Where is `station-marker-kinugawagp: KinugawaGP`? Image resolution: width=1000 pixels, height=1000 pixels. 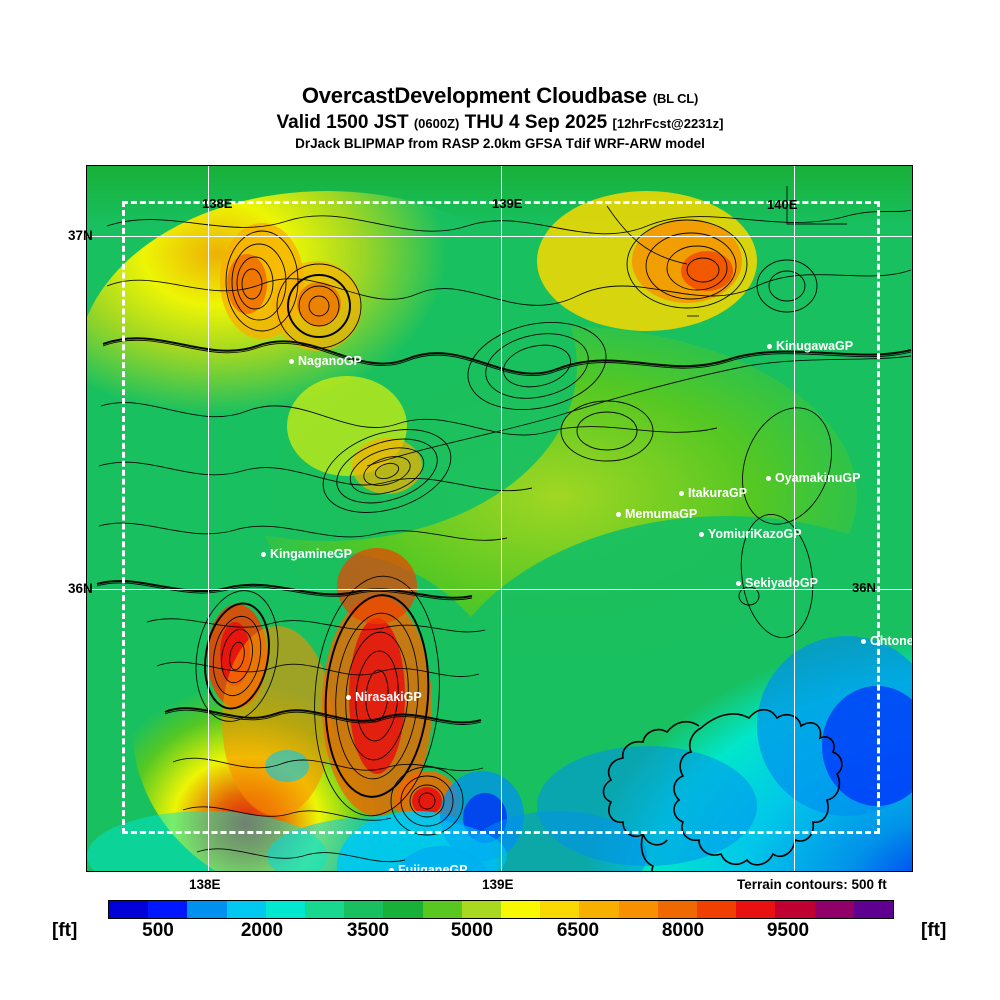 station-marker-kinugawagp: KinugawaGP is located at coordinates (810, 346).